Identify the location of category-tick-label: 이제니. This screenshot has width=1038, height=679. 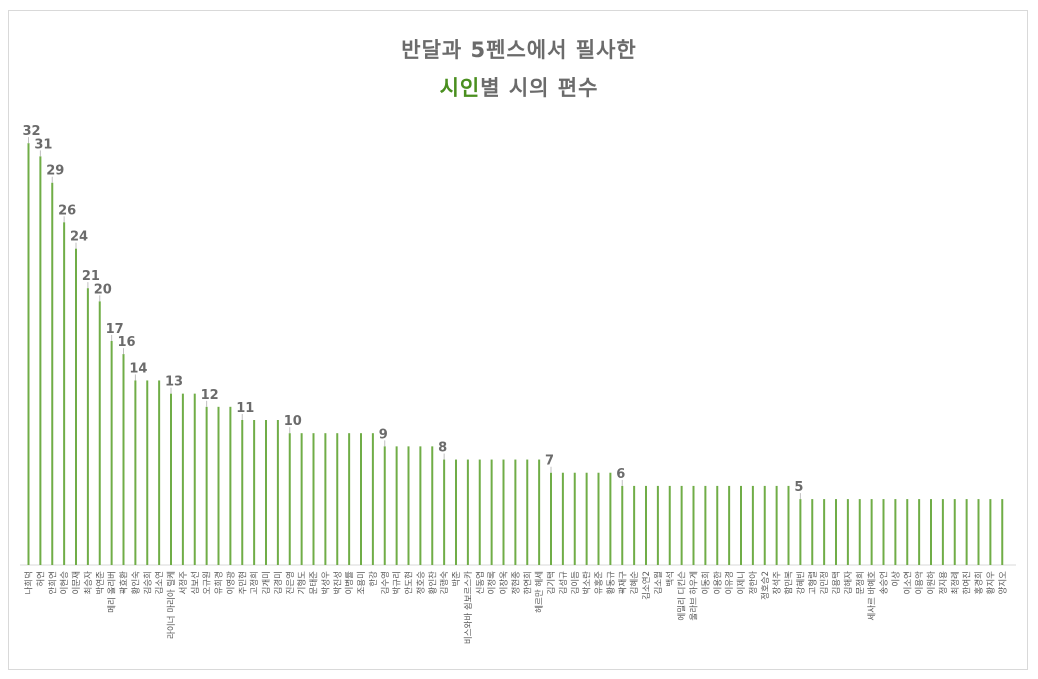
(741, 582).